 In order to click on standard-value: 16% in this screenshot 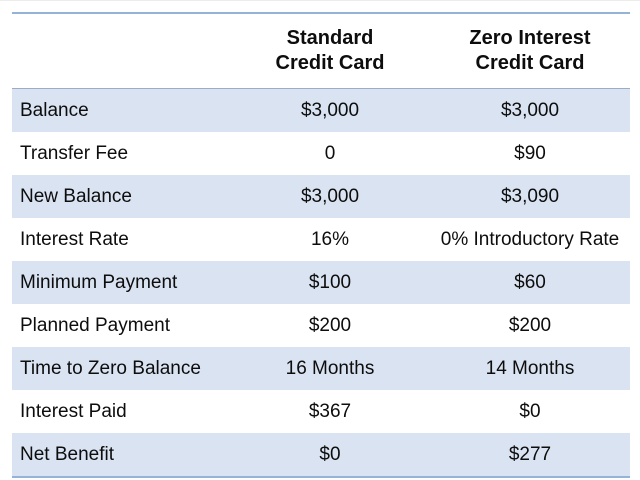, I will do `click(330, 239)`.